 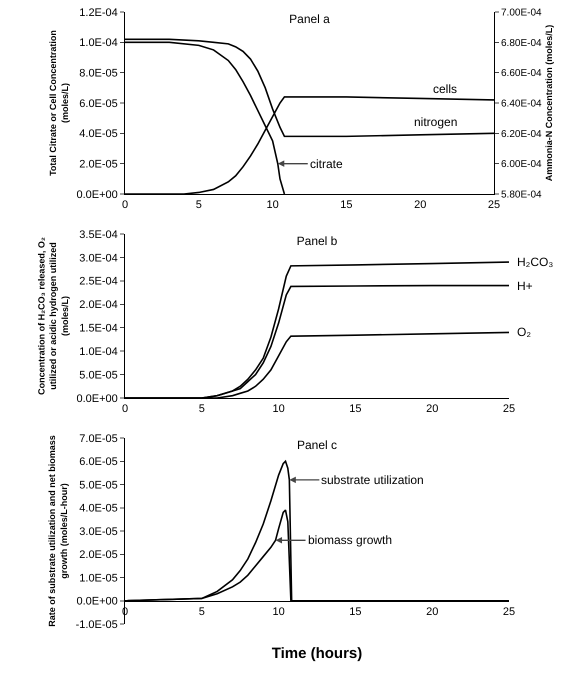 I want to click on series-label: nitrogen, so click(x=436, y=122).